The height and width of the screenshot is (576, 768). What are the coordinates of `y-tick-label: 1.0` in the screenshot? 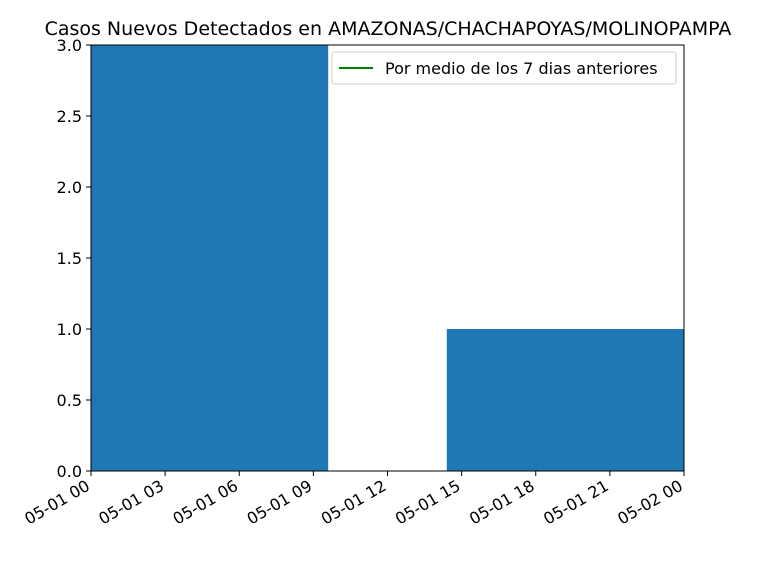 It's located at (69, 329).